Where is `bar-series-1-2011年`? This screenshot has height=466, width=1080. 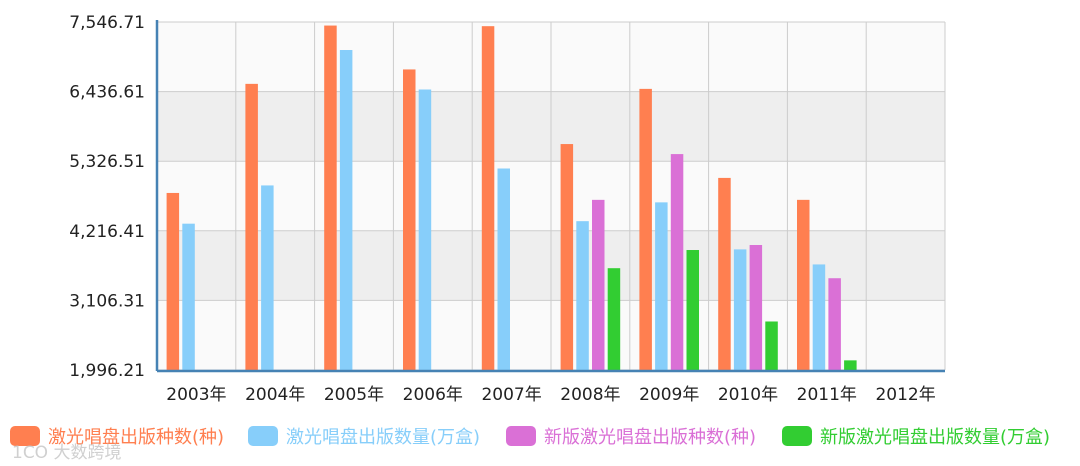
bar-series-1-2011年 is located at coordinates (803, 284).